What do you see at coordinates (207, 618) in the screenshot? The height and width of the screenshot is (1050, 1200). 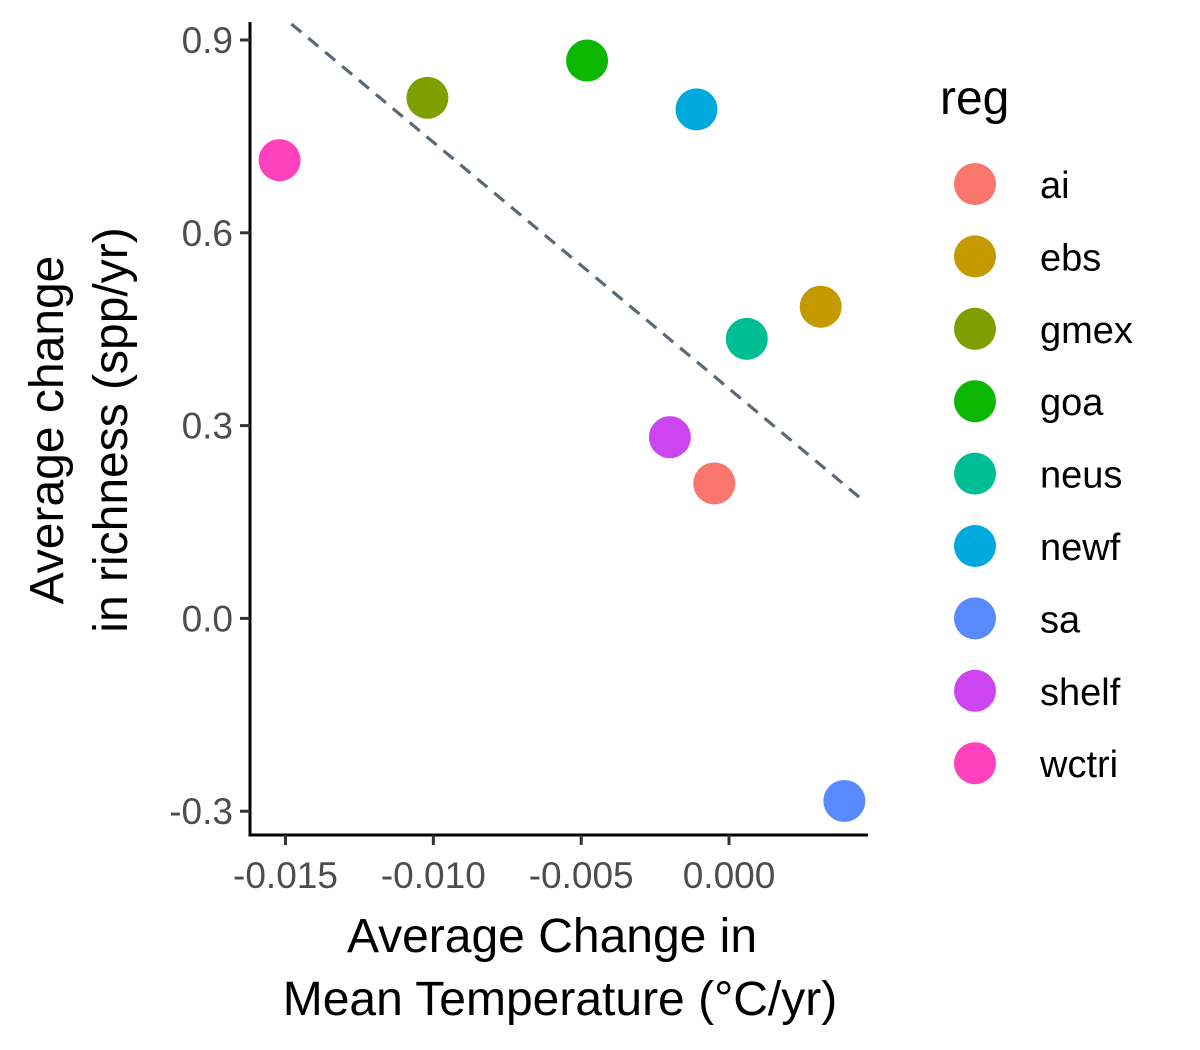 I see `y-tick-label: 0.0` at bounding box center [207, 618].